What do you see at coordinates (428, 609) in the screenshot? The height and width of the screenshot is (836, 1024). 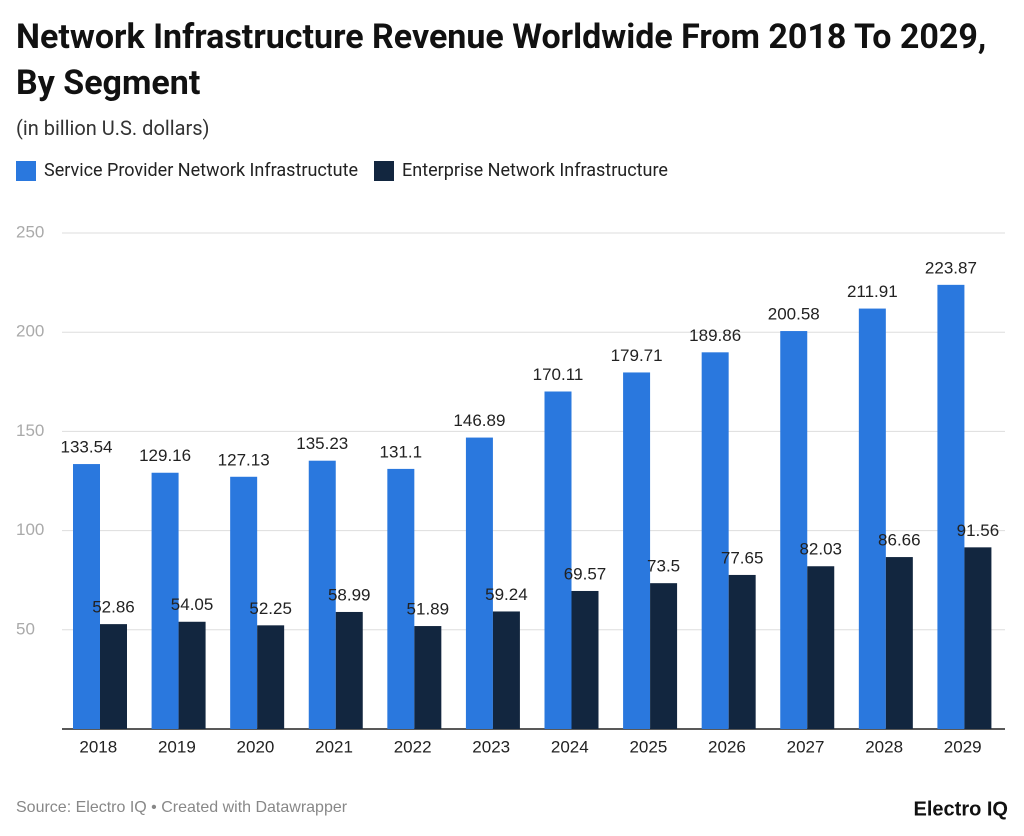 I see `data-label: 51.89` at bounding box center [428, 609].